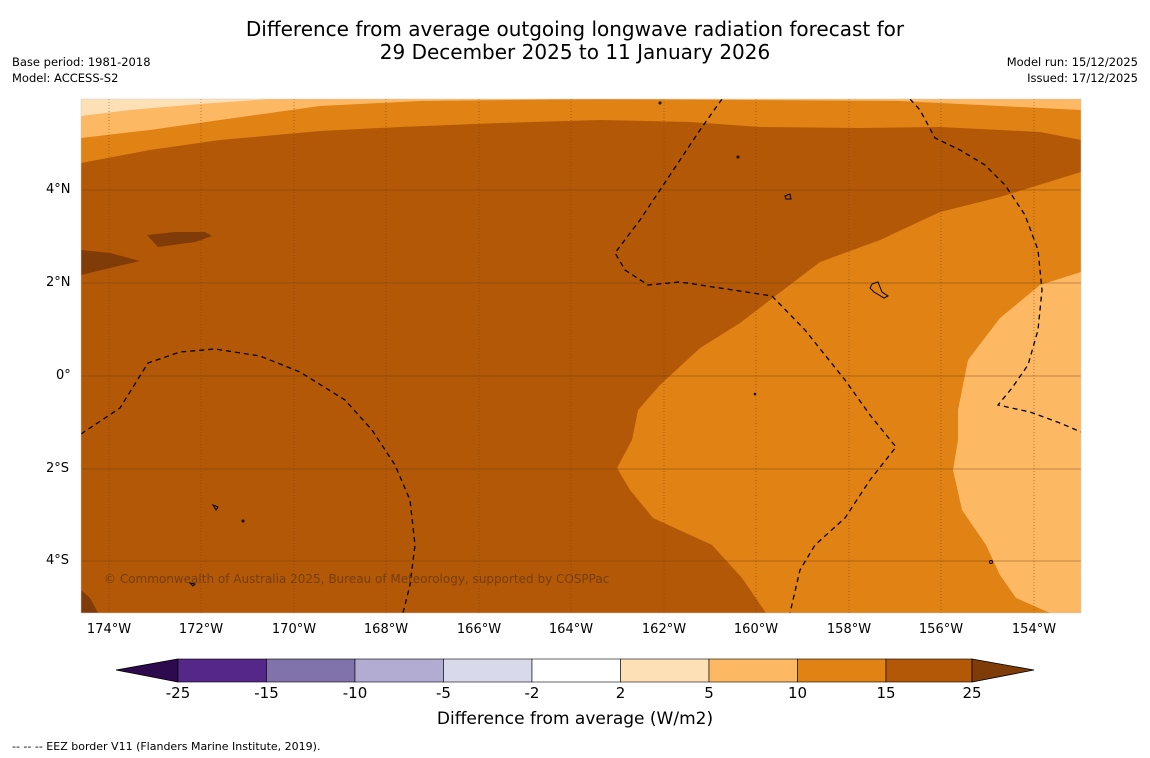  What do you see at coordinates (797, 693) in the screenshot?
I see `colorbar-tick: 10` at bounding box center [797, 693].